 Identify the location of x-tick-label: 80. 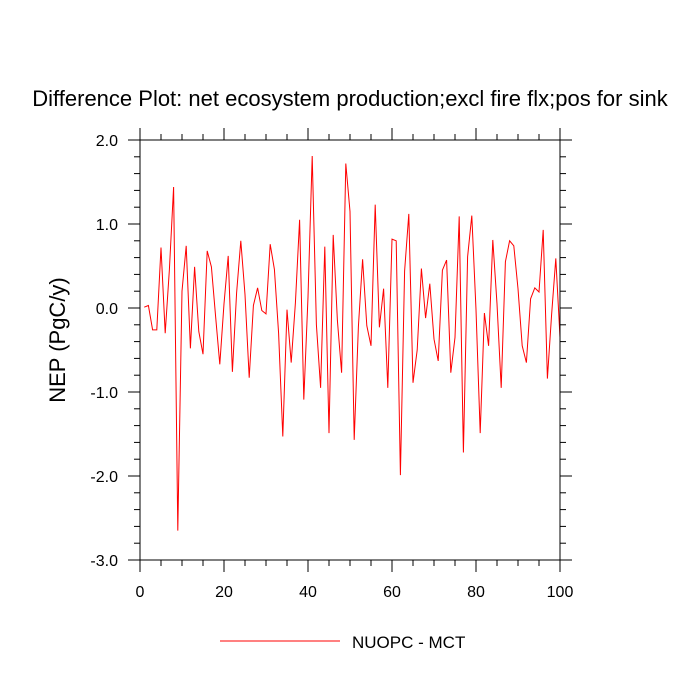
(476, 592).